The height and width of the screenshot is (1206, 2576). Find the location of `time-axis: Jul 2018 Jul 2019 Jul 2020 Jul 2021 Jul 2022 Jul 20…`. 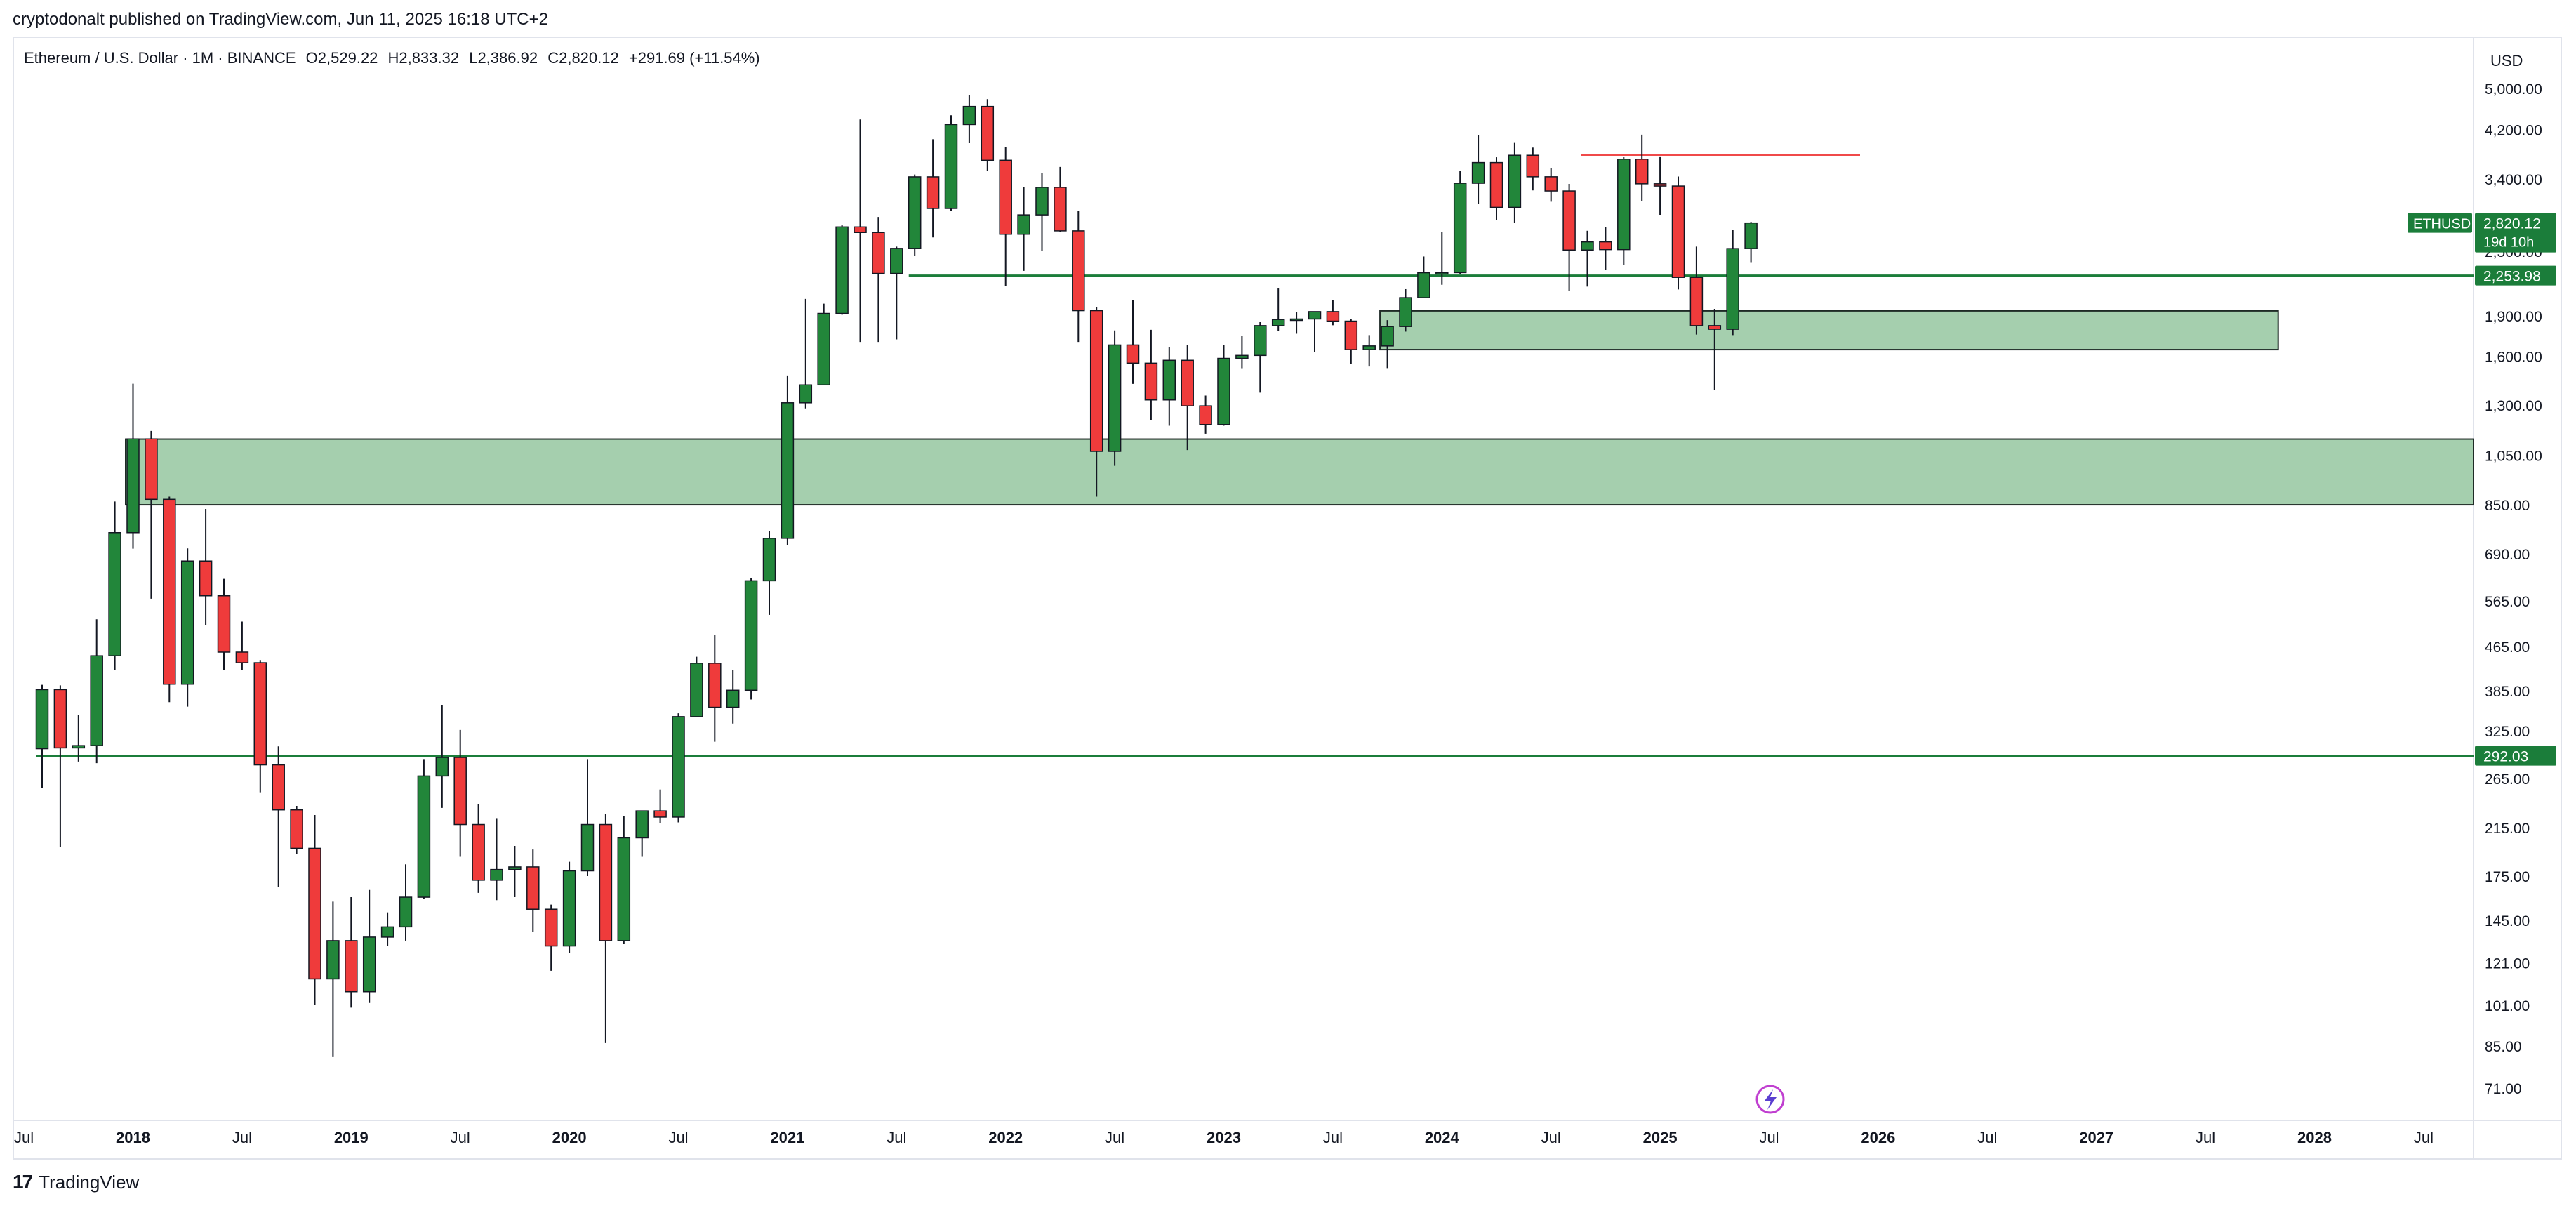

time-axis: Jul 2018 Jul 2019 Jul 2020 Jul 2021 Jul 2022 Jul 20… is located at coordinates (1224, 1137).